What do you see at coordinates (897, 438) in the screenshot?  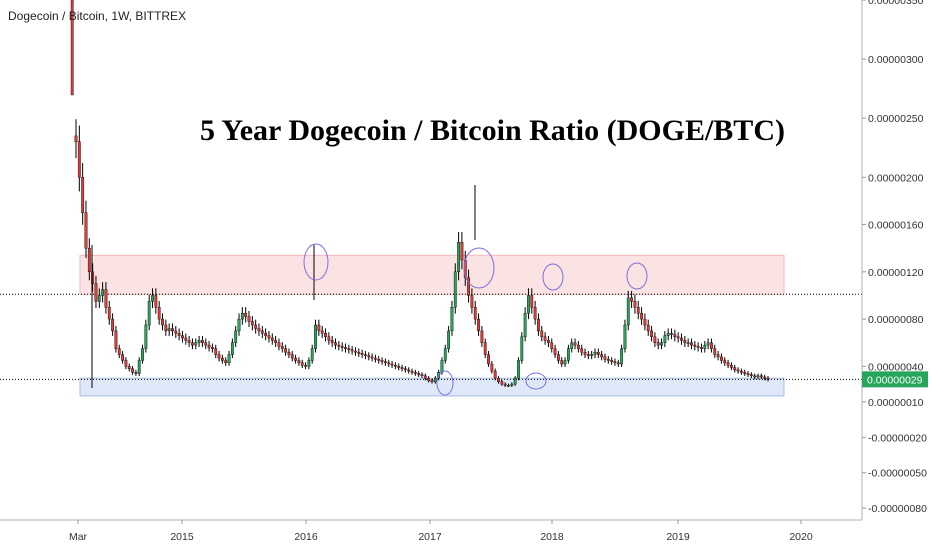 I see `y-tick-label: -0.00000020` at bounding box center [897, 438].